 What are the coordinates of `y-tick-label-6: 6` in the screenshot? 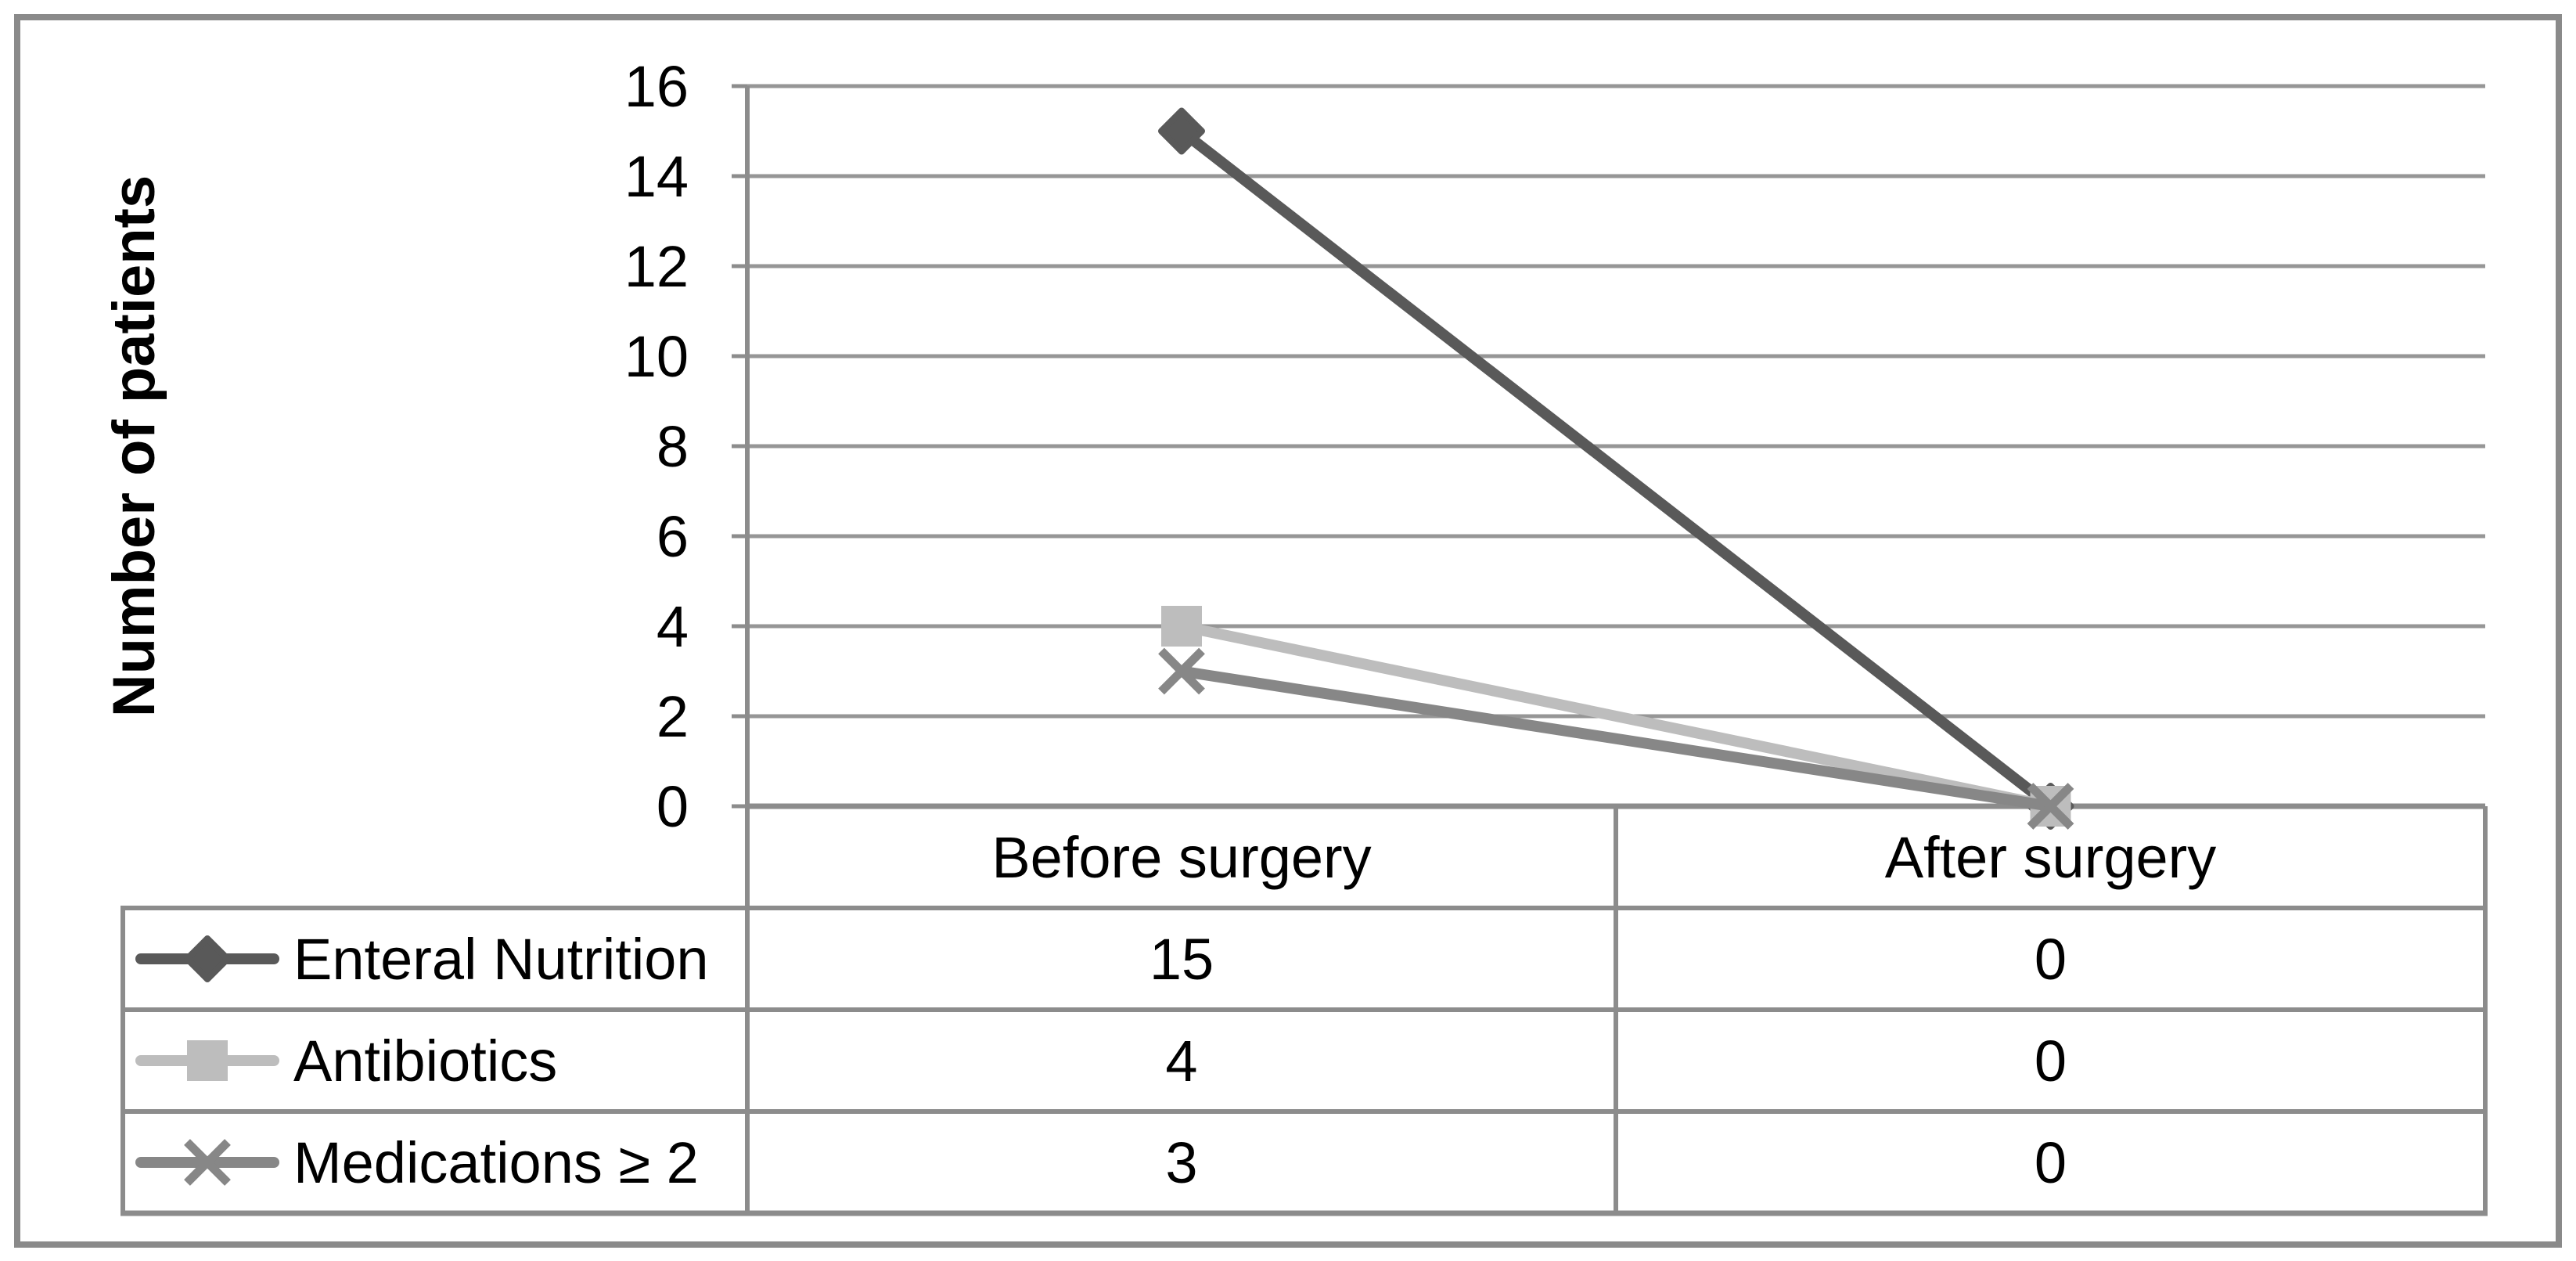 It's located at (673, 536).